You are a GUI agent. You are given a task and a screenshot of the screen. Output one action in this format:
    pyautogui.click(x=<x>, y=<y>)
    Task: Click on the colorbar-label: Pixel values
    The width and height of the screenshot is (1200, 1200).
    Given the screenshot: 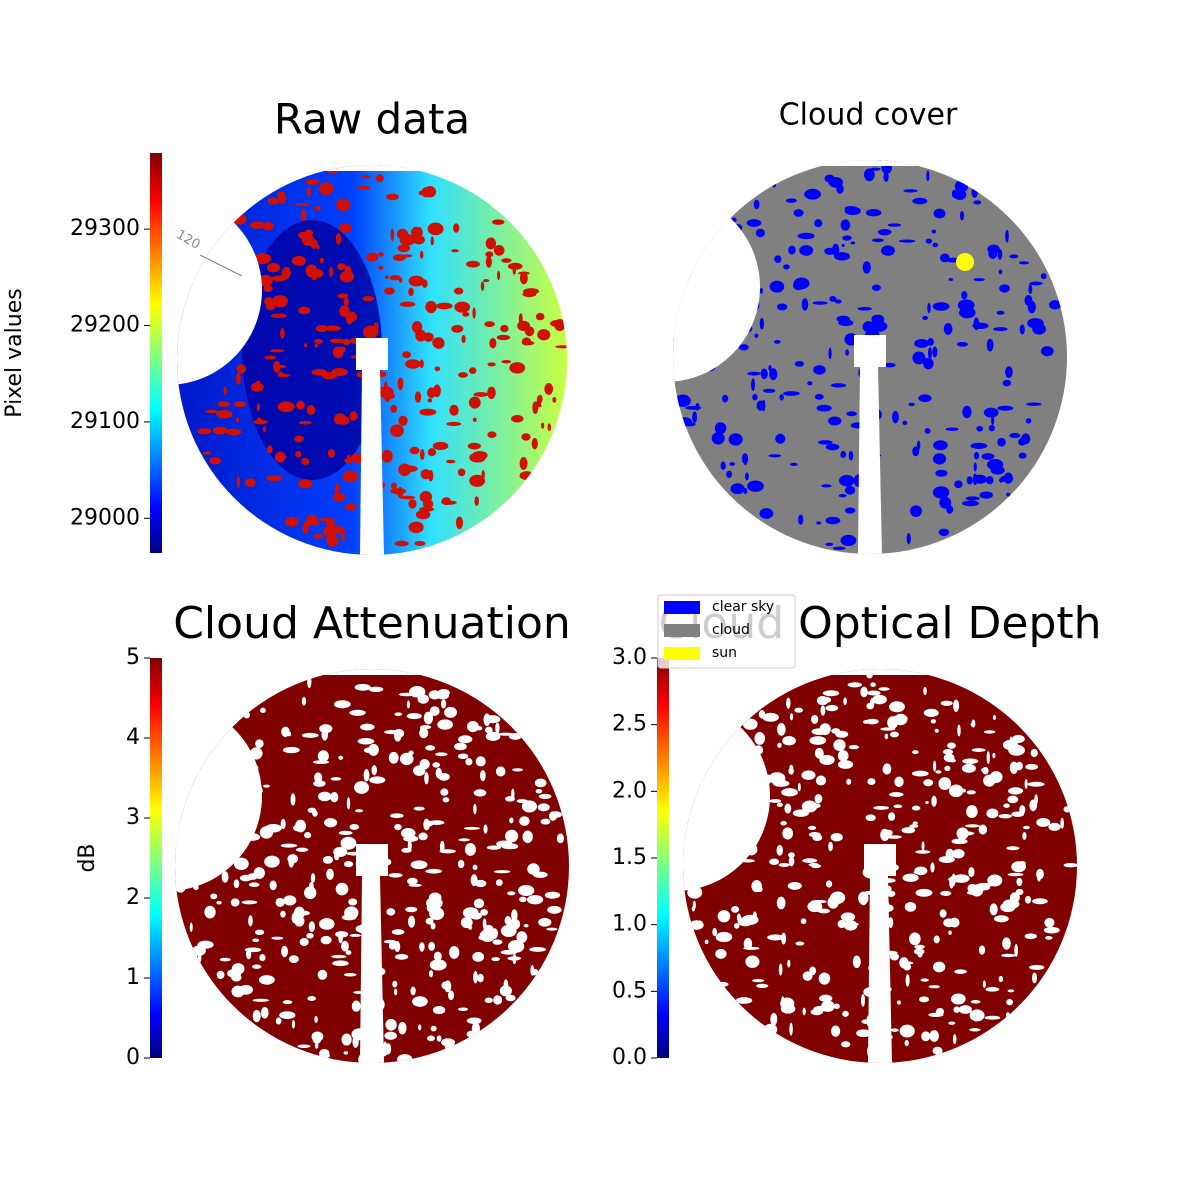 What is the action you would take?
    pyautogui.click(x=14, y=352)
    